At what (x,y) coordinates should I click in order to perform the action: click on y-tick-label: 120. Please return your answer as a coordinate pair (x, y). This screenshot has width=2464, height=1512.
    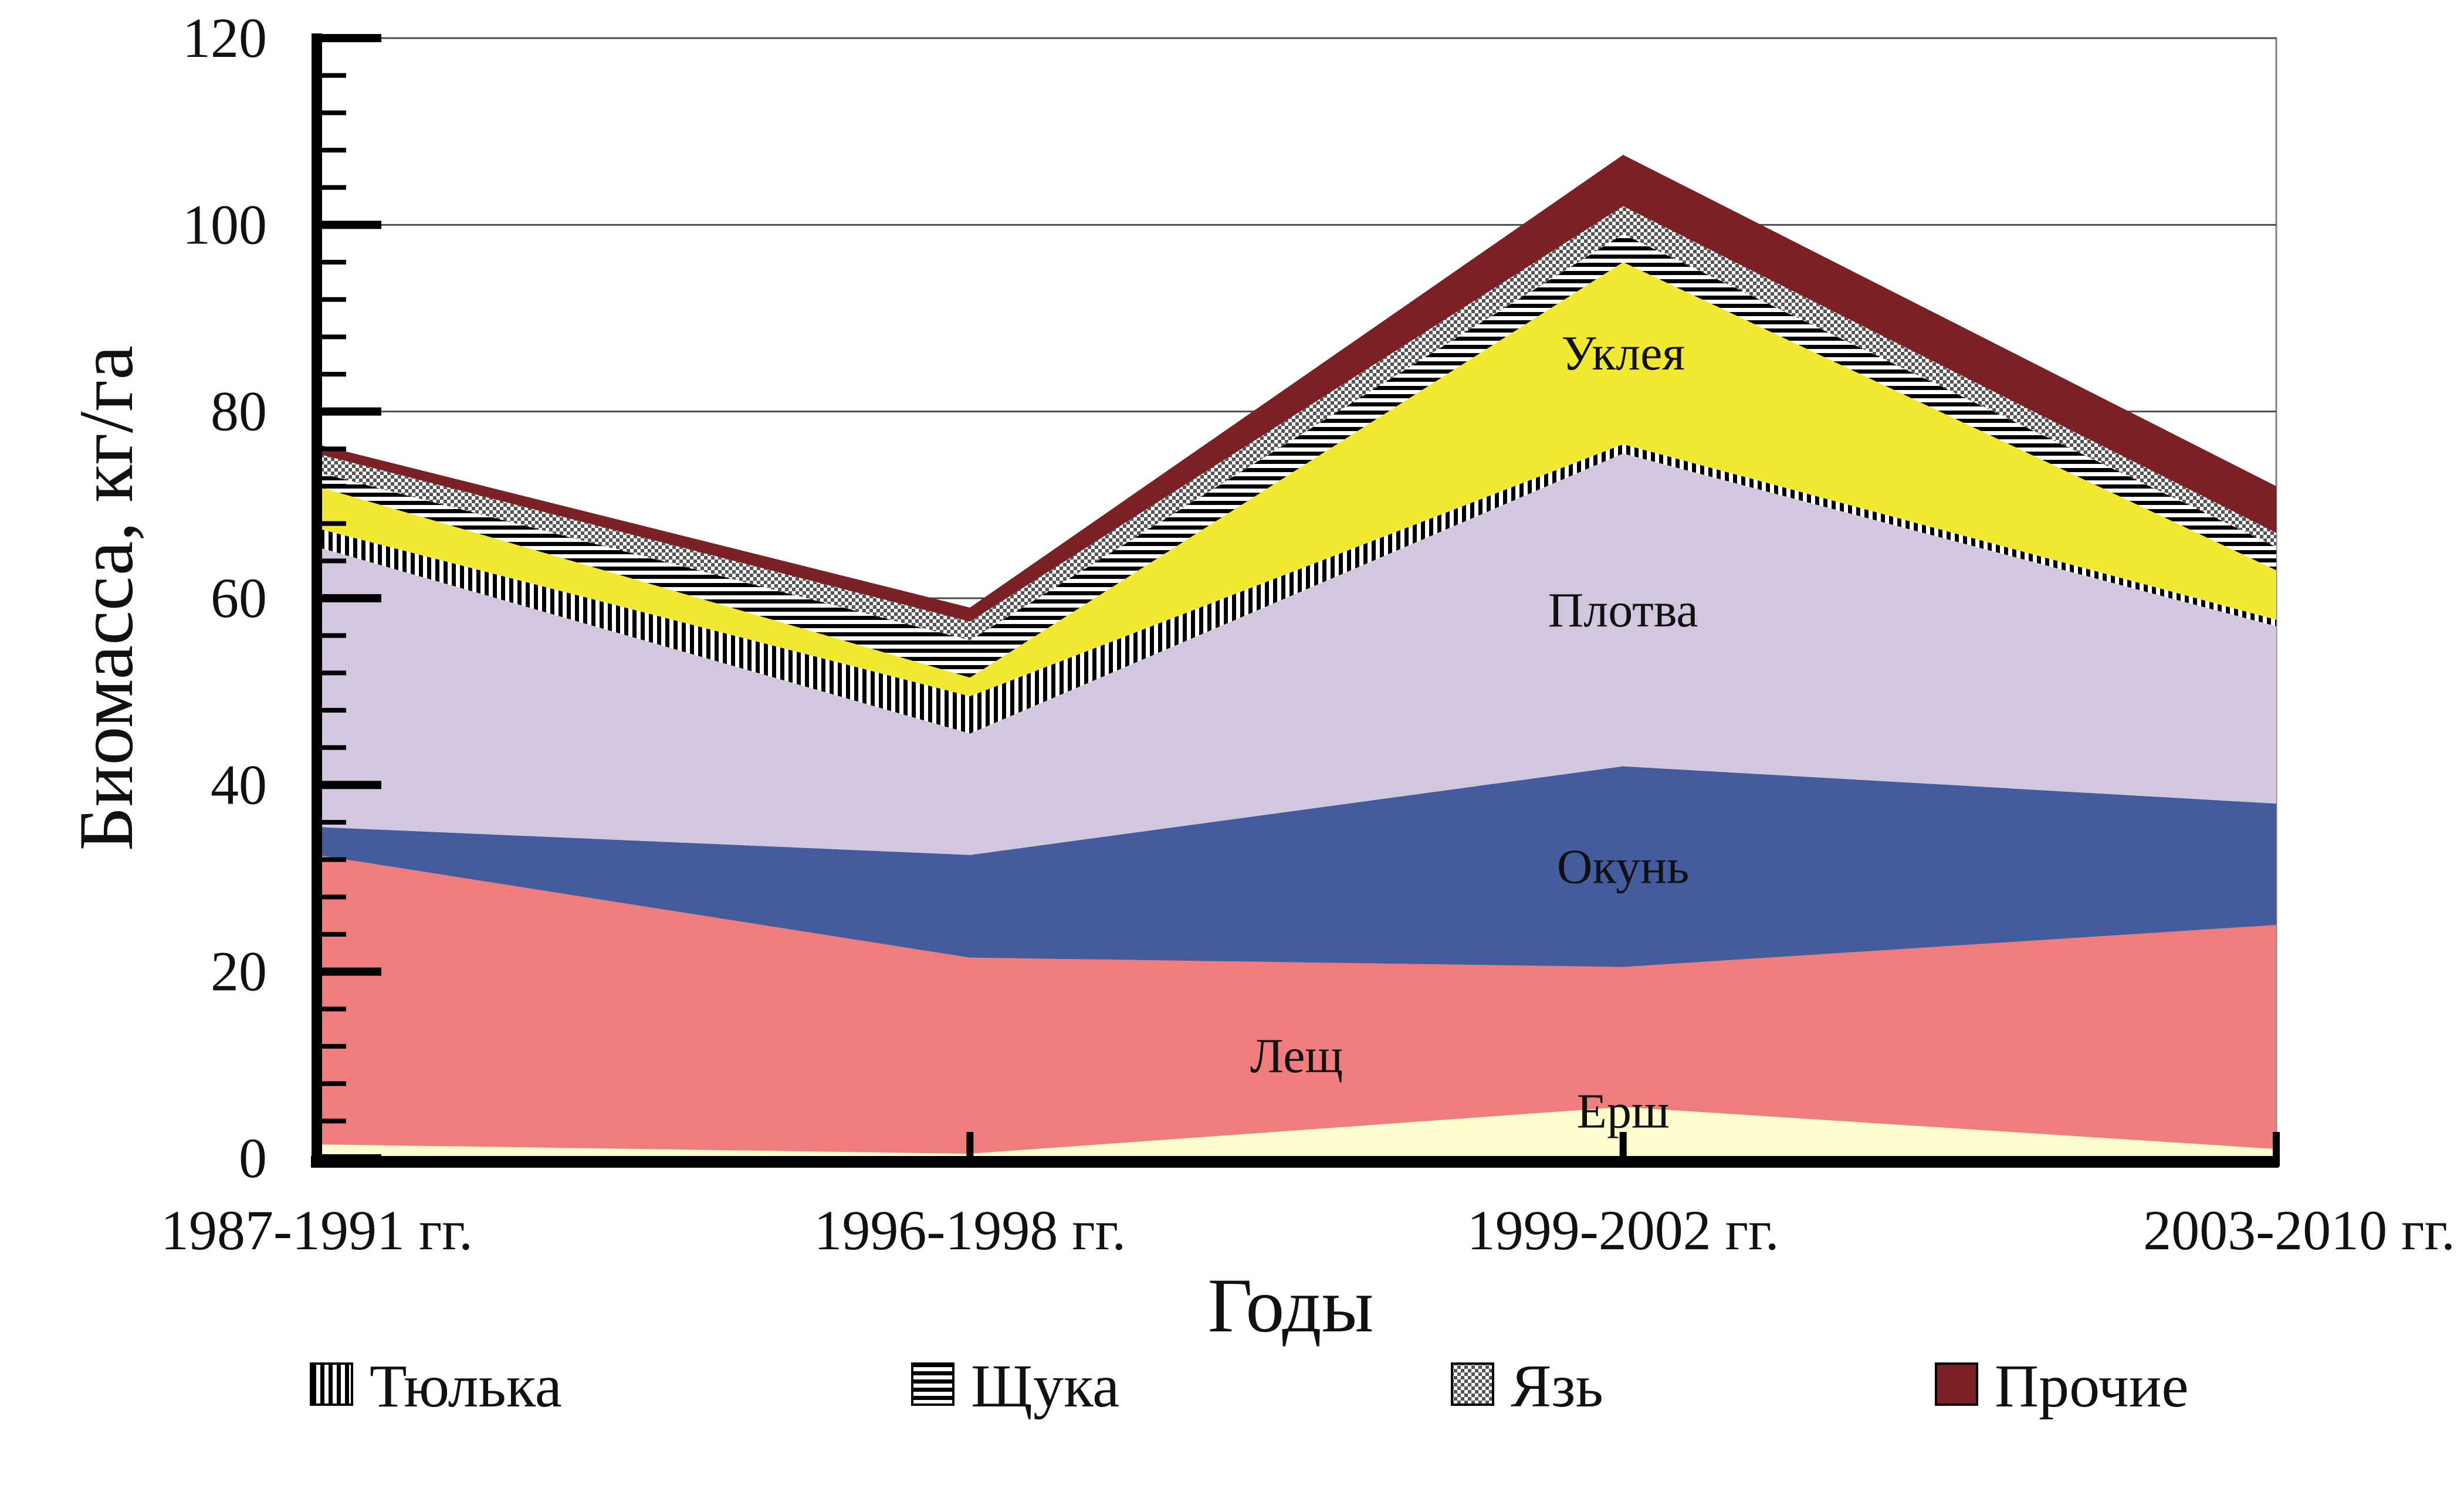
    Looking at the image, I should click on (224, 37).